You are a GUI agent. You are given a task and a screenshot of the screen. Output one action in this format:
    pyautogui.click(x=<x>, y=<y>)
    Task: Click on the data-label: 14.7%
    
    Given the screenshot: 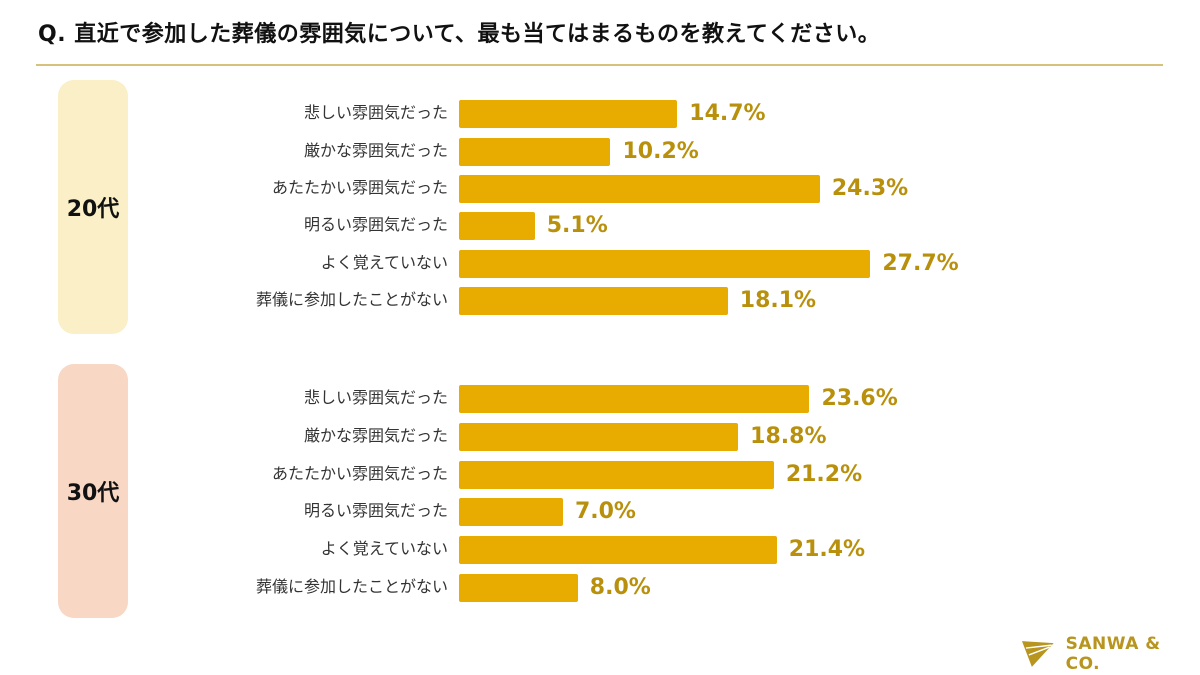 What is the action you would take?
    pyautogui.click(x=727, y=113)
    